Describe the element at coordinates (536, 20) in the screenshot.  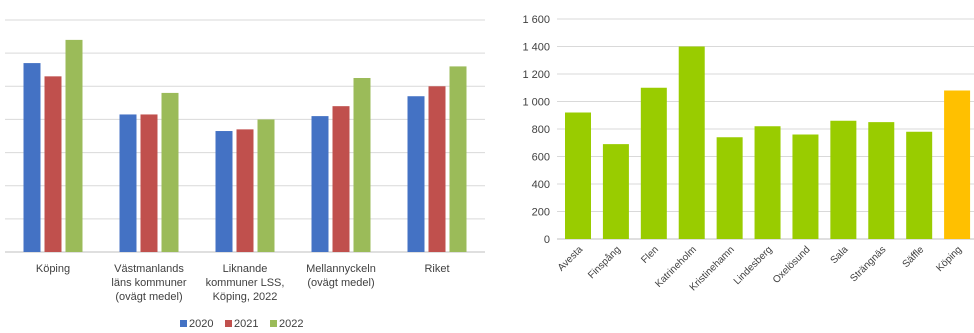
I see `y-tick-label: 1 600` at that location.